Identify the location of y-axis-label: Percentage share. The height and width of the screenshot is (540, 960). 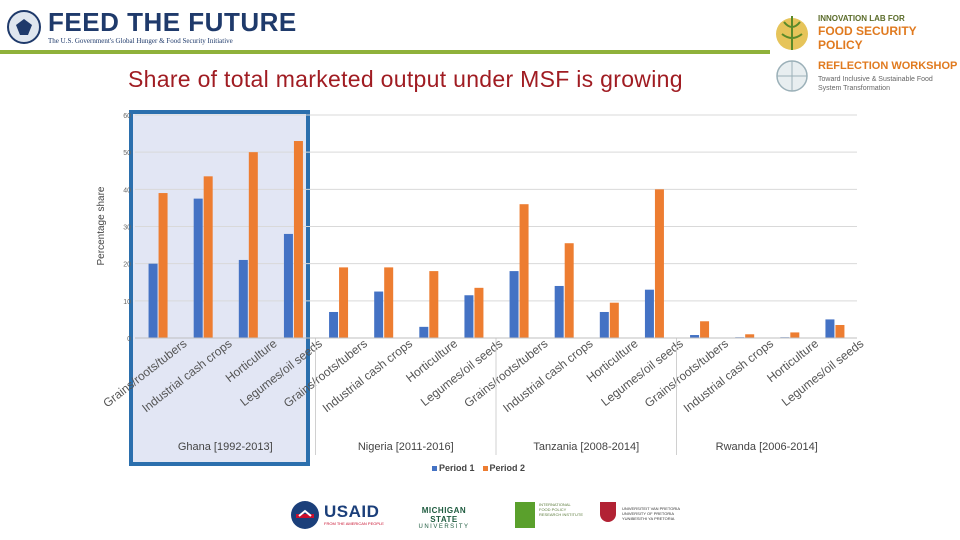
(101, 225).